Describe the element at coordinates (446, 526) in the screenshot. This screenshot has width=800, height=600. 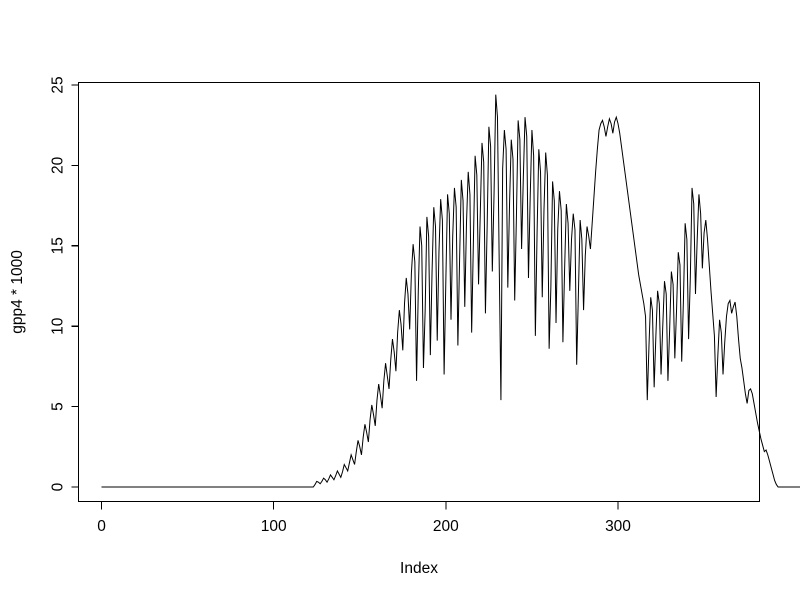
I see `x-tick-label: 200` at that location.